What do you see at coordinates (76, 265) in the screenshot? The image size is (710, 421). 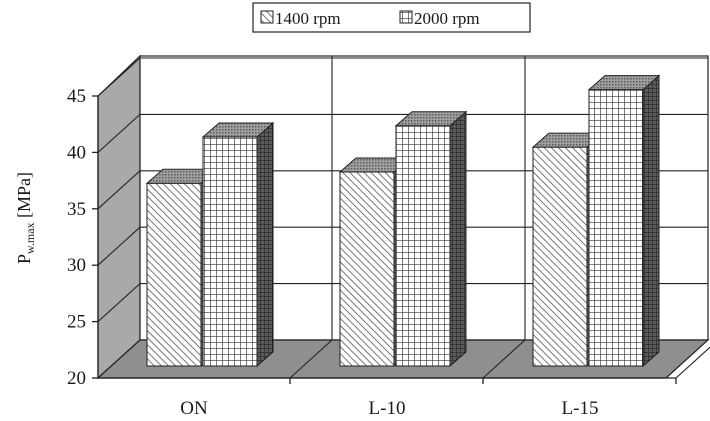 I see `y-tick-label: 30` at bounding box center [76, 265].